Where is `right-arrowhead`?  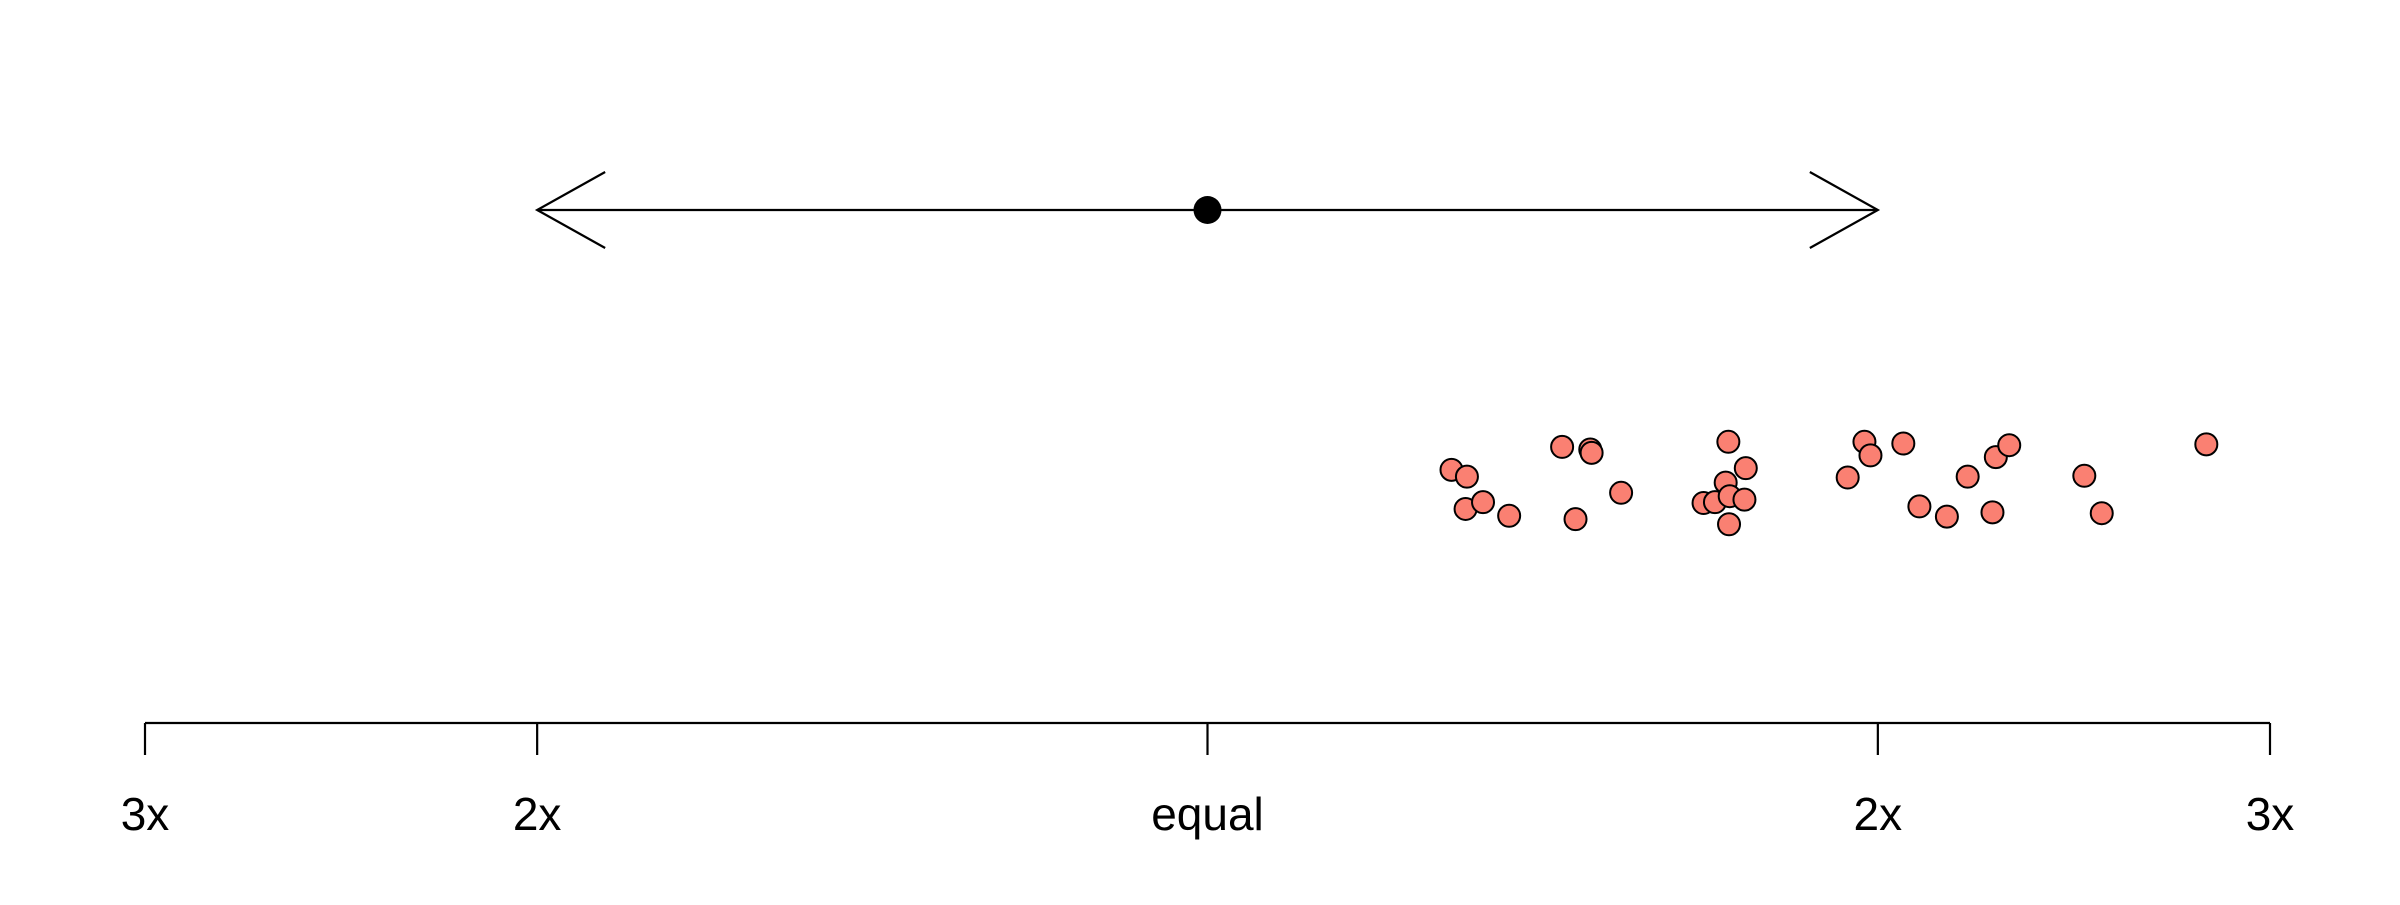
right-arrowhead is located at coordinates (1845, 210).